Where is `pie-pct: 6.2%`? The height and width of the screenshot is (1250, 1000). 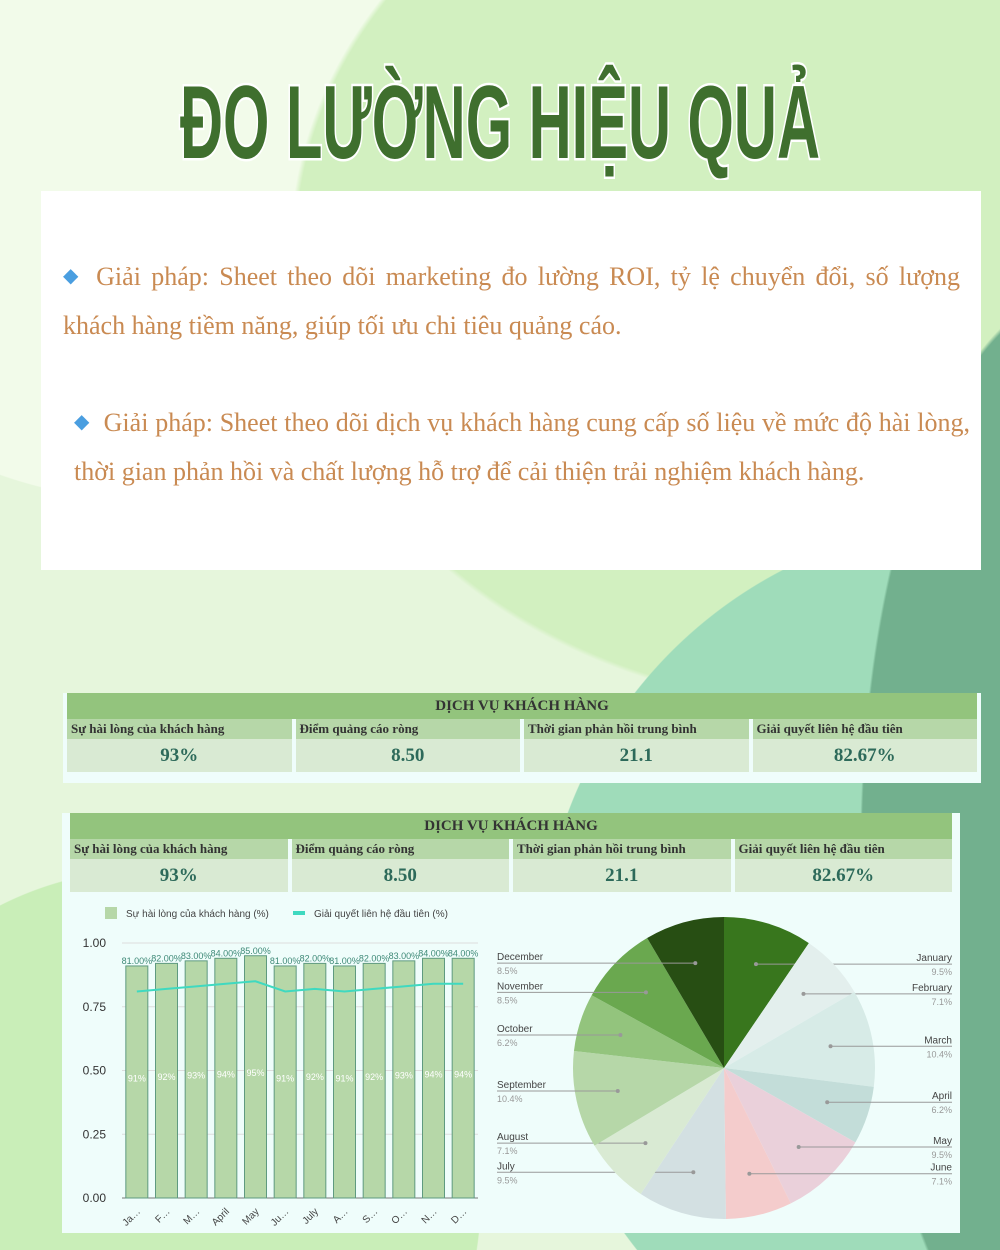 pie-pct: 6.2% is located at coordinates (507, 1043).